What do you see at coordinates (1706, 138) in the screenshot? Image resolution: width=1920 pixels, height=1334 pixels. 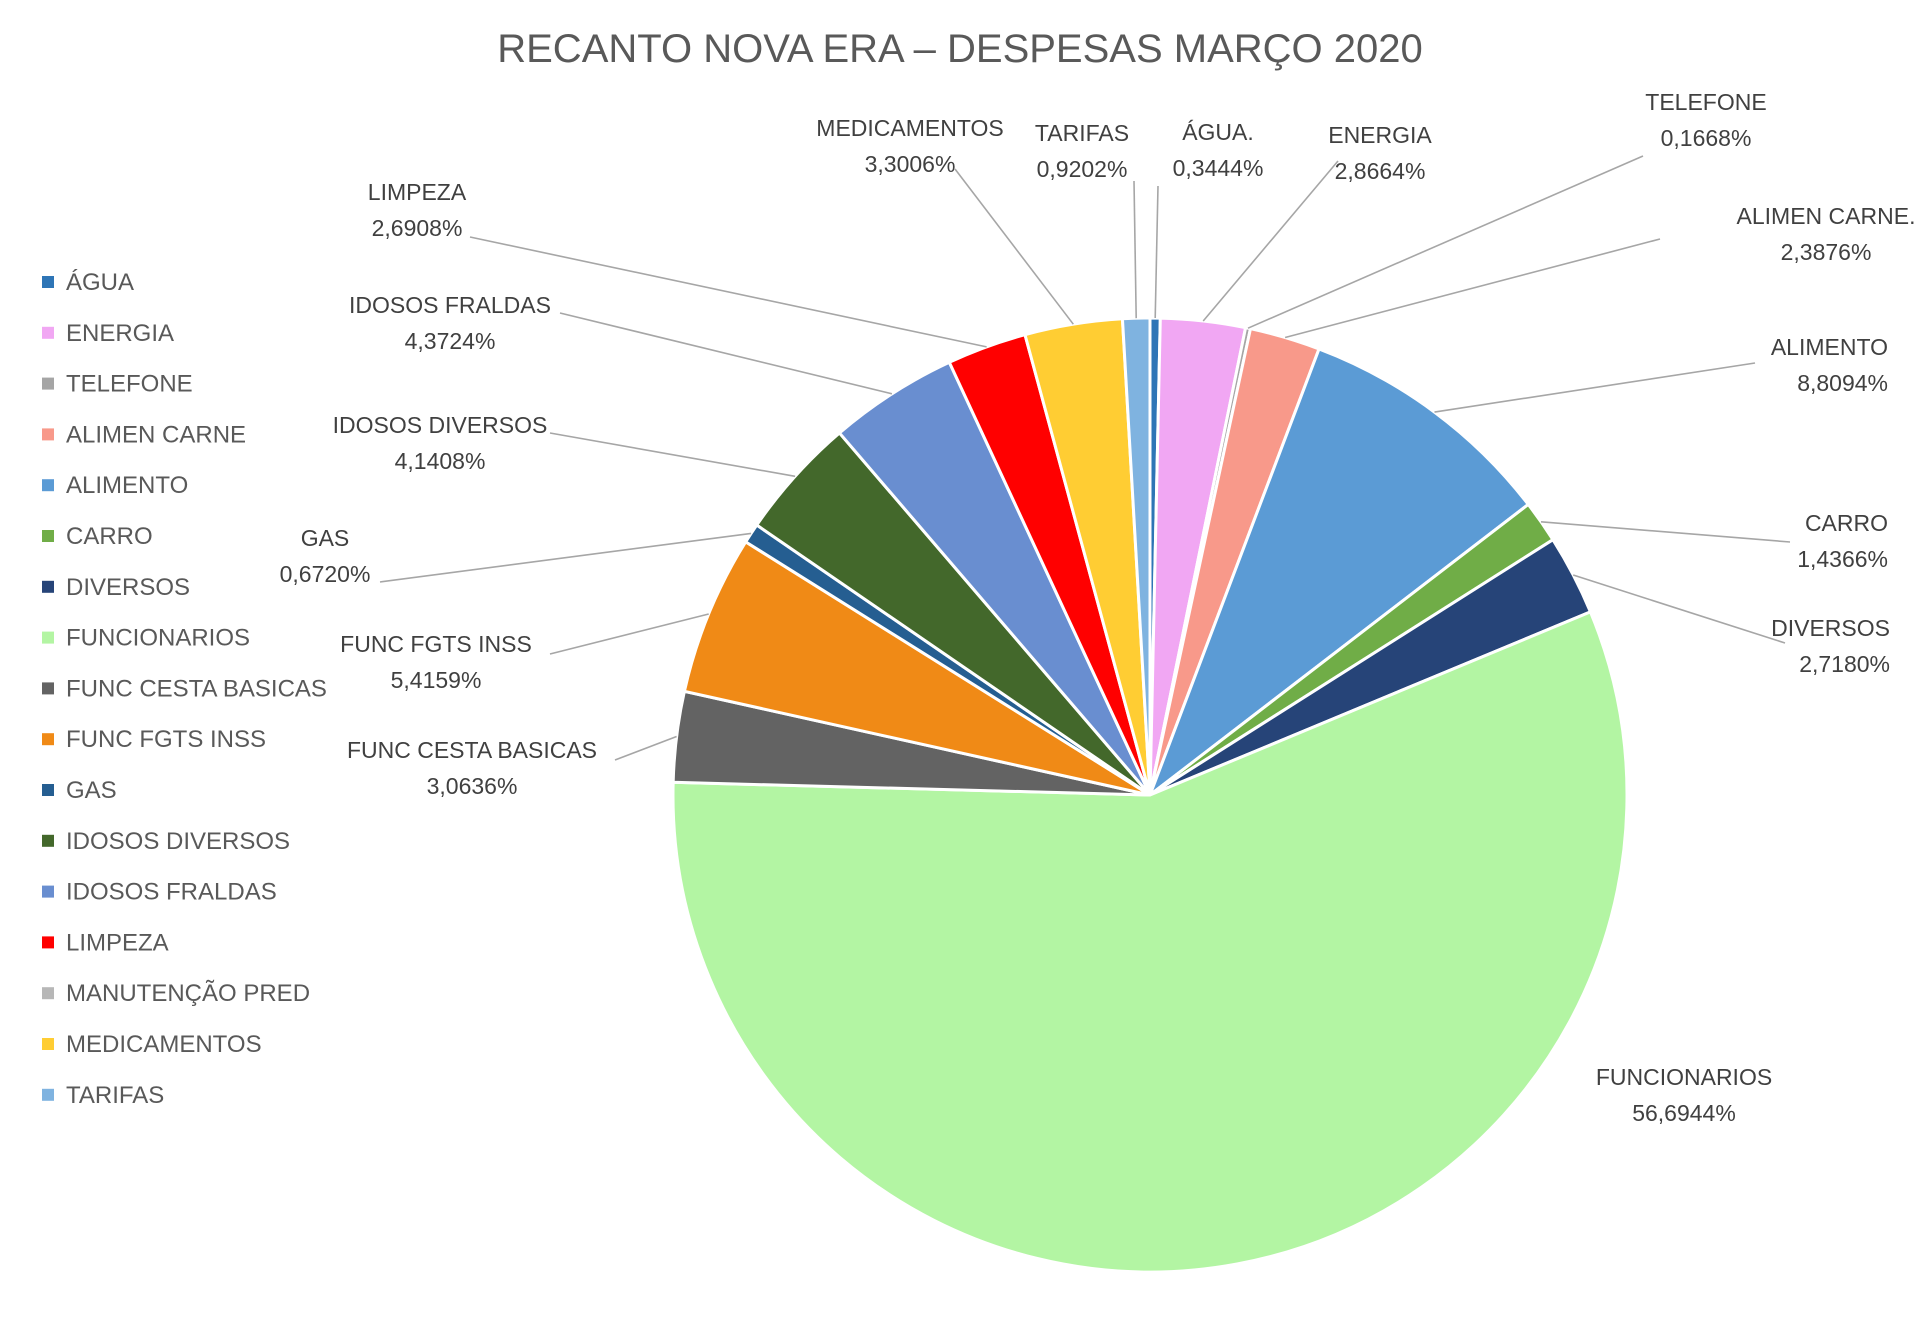 I see `data-label-value-telefone: 0,1668%` at bounding box center [1706, 138].